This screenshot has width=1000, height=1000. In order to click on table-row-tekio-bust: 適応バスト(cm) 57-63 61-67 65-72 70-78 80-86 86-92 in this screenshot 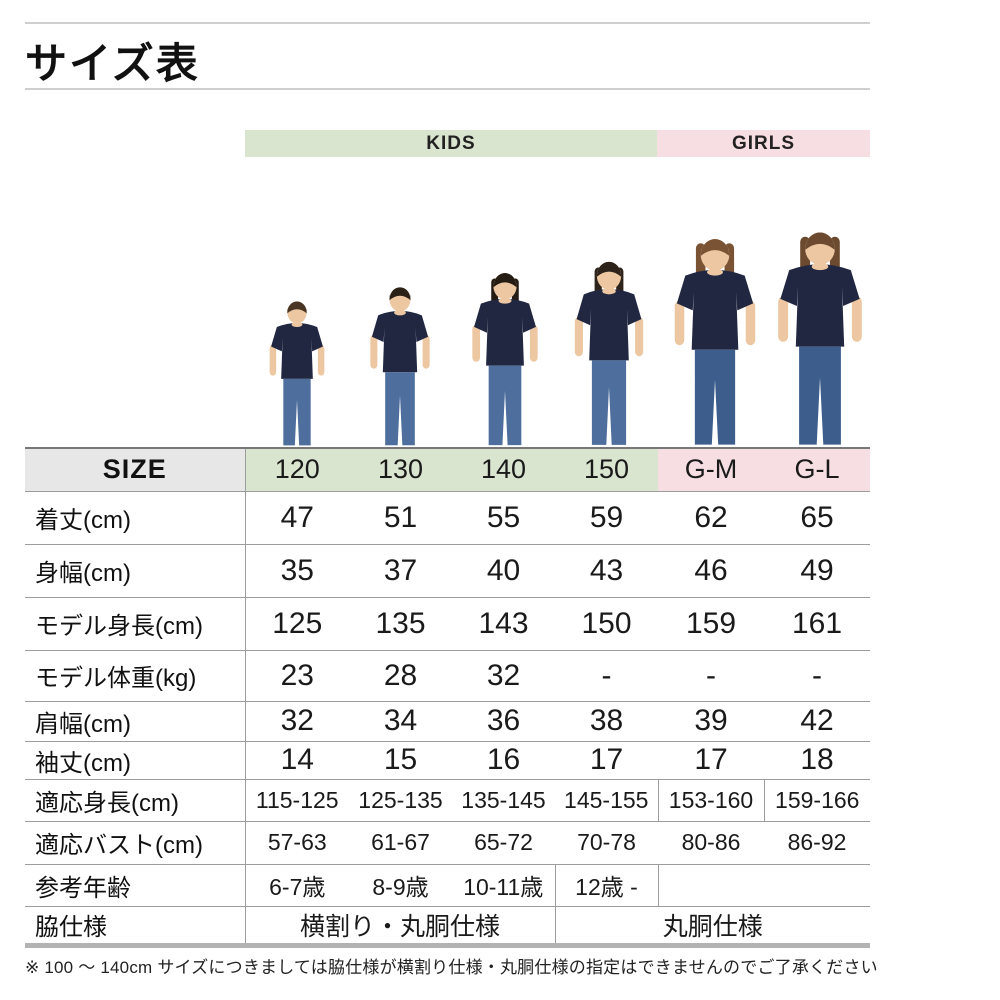, I will do `click(447, 843)`.